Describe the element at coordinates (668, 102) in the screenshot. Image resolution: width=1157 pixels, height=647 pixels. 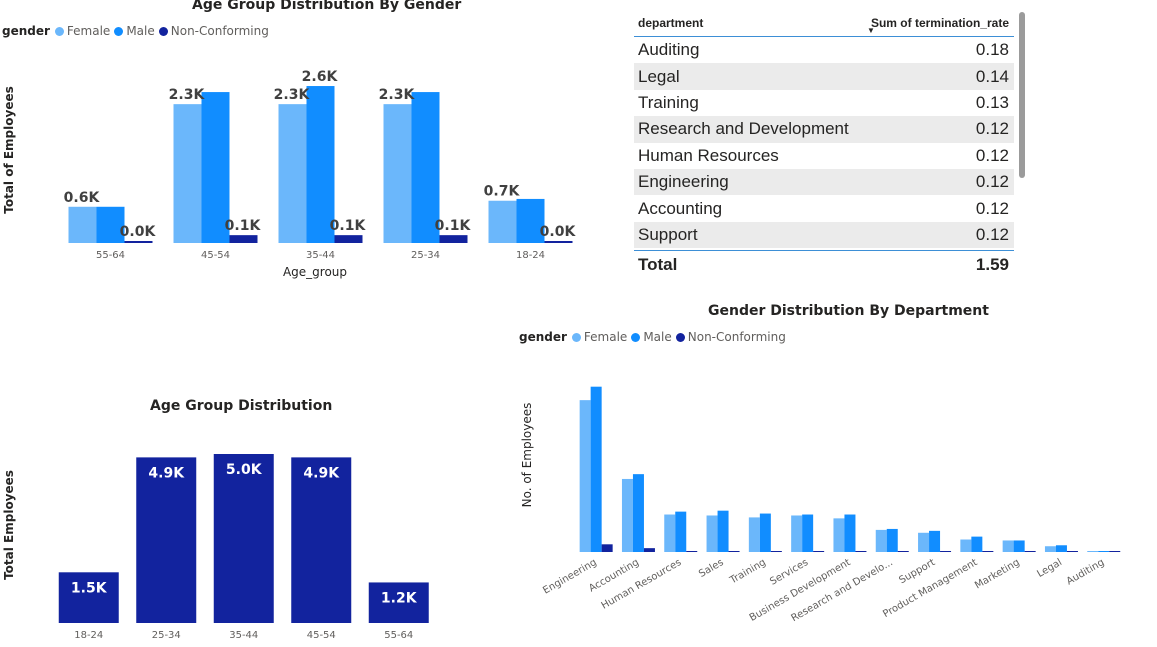
I see `cell-department: Training` at that location.